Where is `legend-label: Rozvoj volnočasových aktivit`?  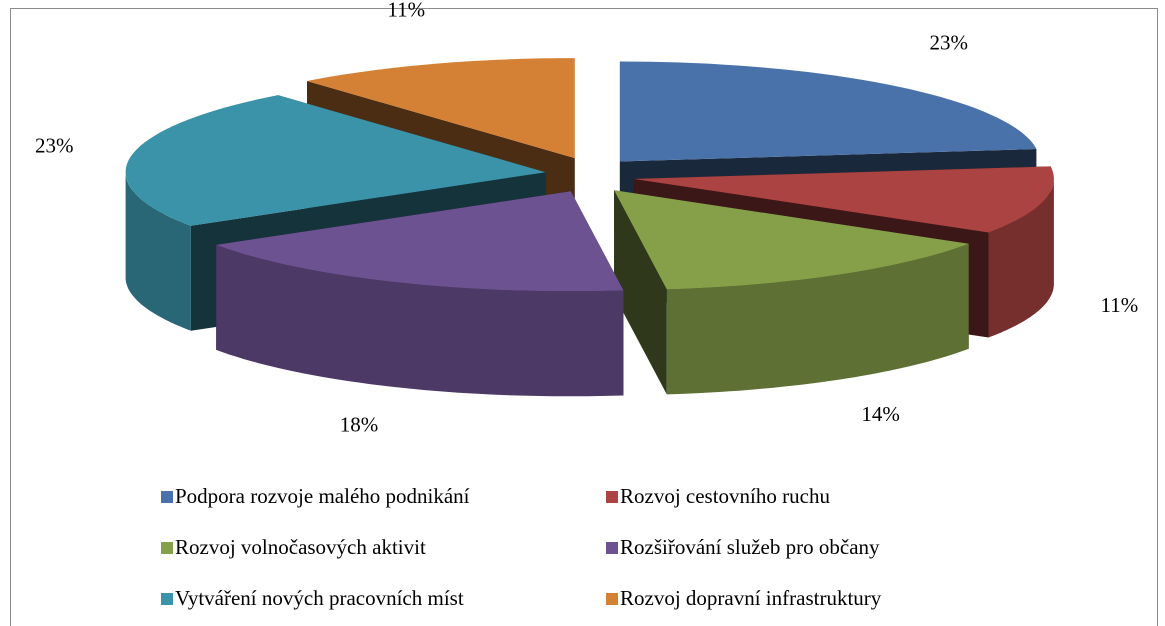 legend-label: Rozvoj volnočasových aktivit is located at coordinates (300, 547).